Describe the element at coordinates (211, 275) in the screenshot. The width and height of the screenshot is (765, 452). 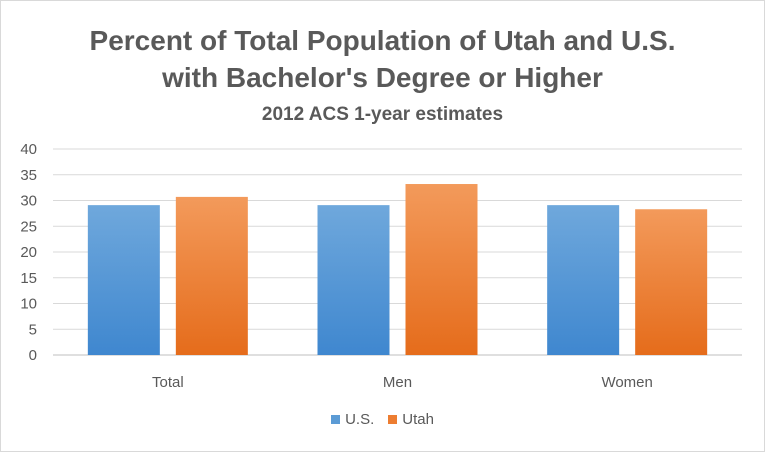
I see `bar-total-utah` at that location.